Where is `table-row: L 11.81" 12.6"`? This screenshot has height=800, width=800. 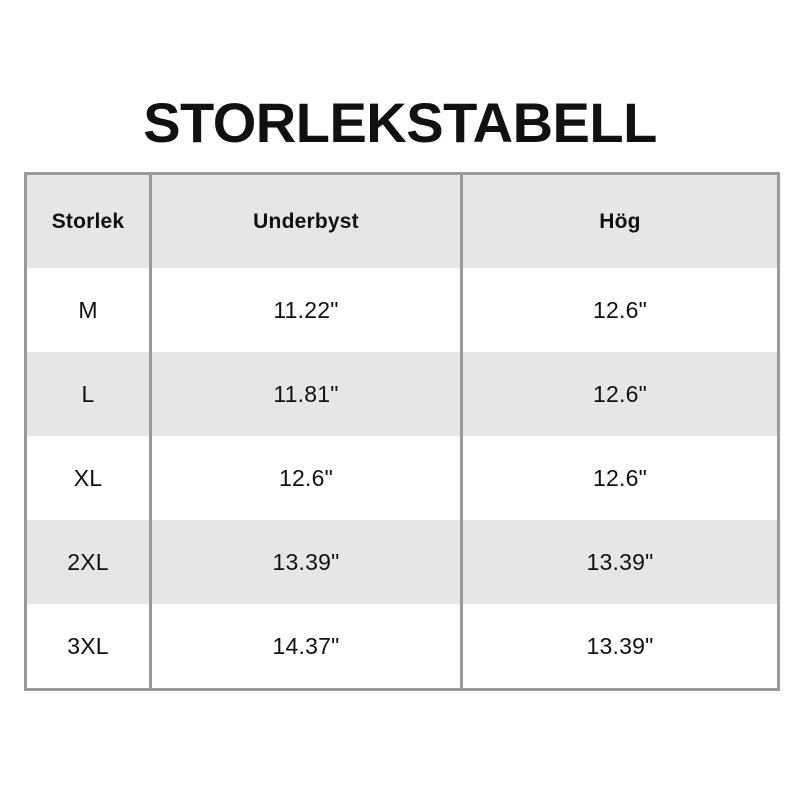 table-row: L 11.81" 12.6" is located at coordinates (402, 394).